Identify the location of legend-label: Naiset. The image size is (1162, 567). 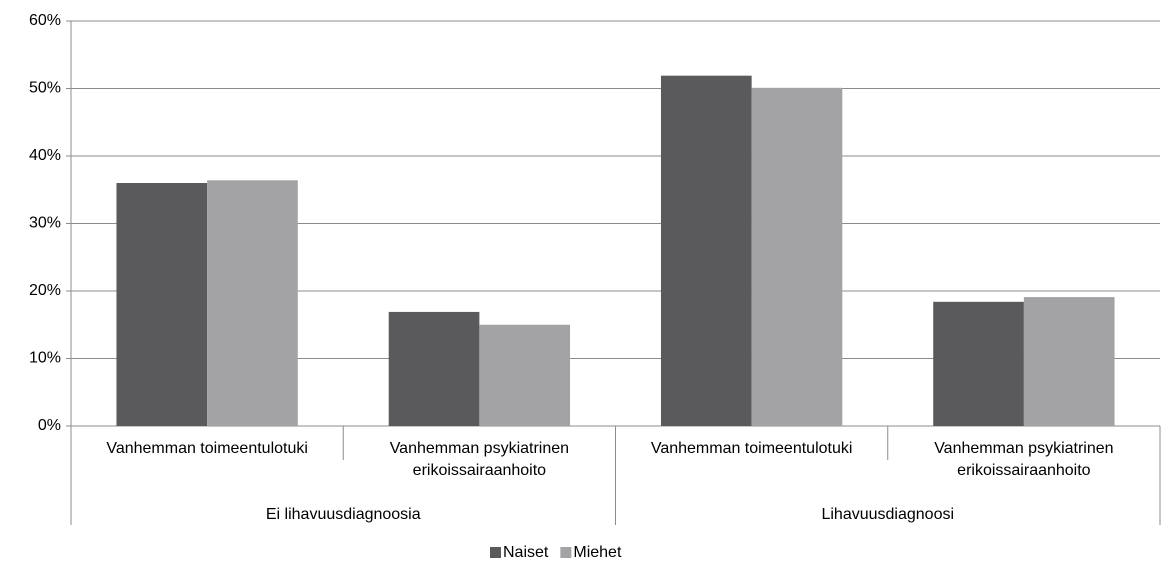
(526, 552).